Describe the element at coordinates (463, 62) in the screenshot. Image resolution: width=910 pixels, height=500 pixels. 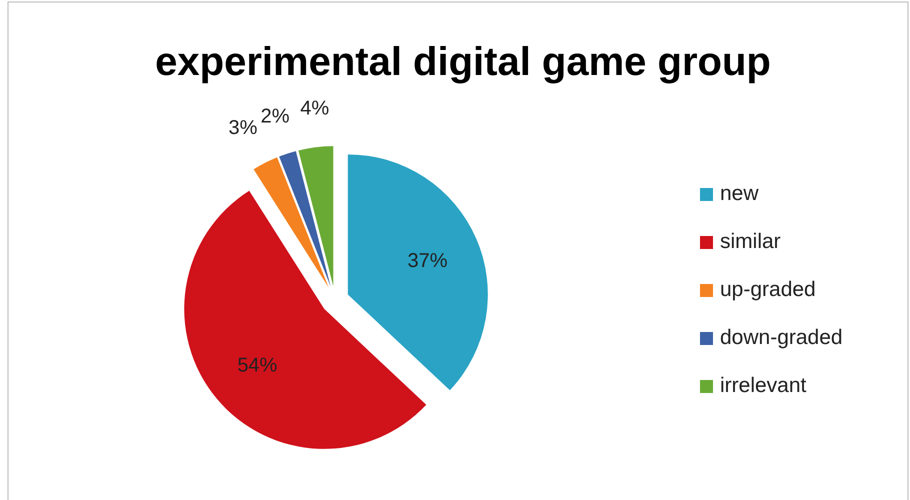
I see `chart-title: experimental digital game group` at that location.